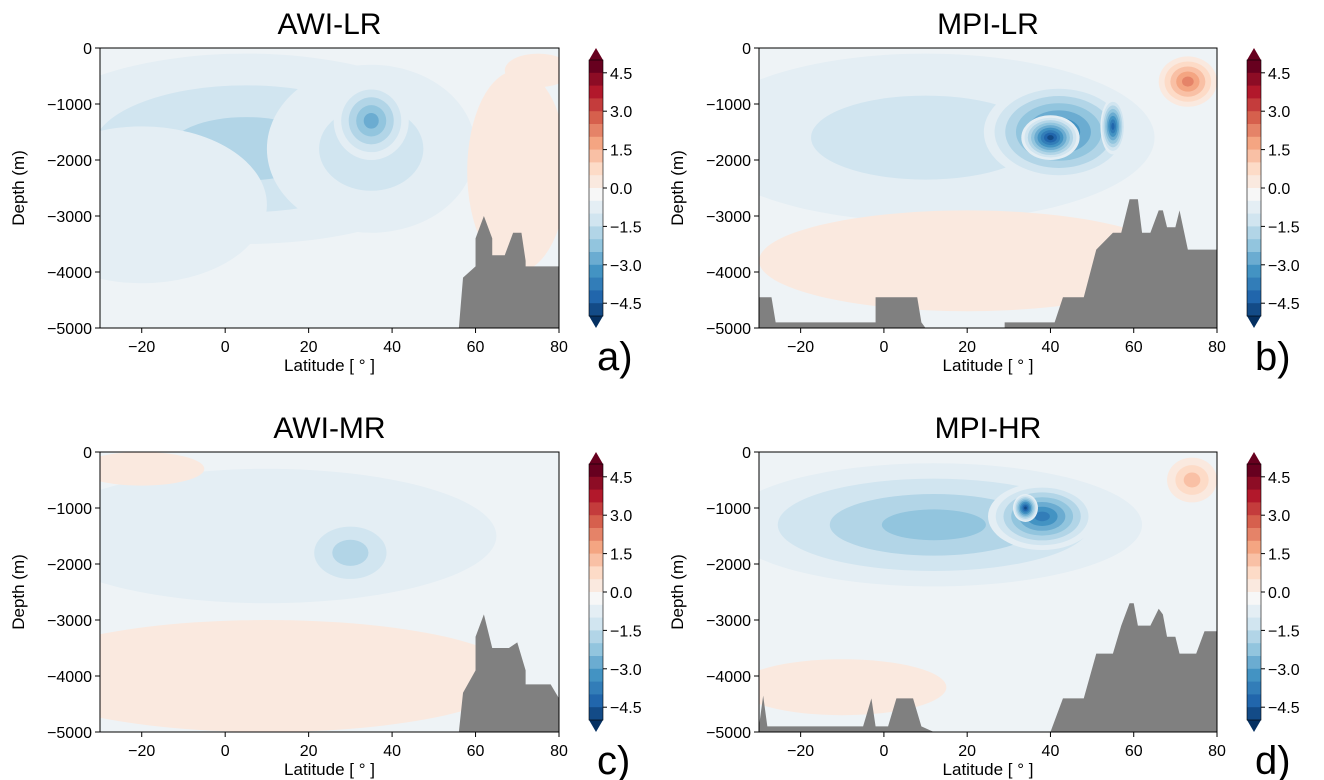  I want to click on x-axis-label: Latitude [ ° ], so click(329, 365).